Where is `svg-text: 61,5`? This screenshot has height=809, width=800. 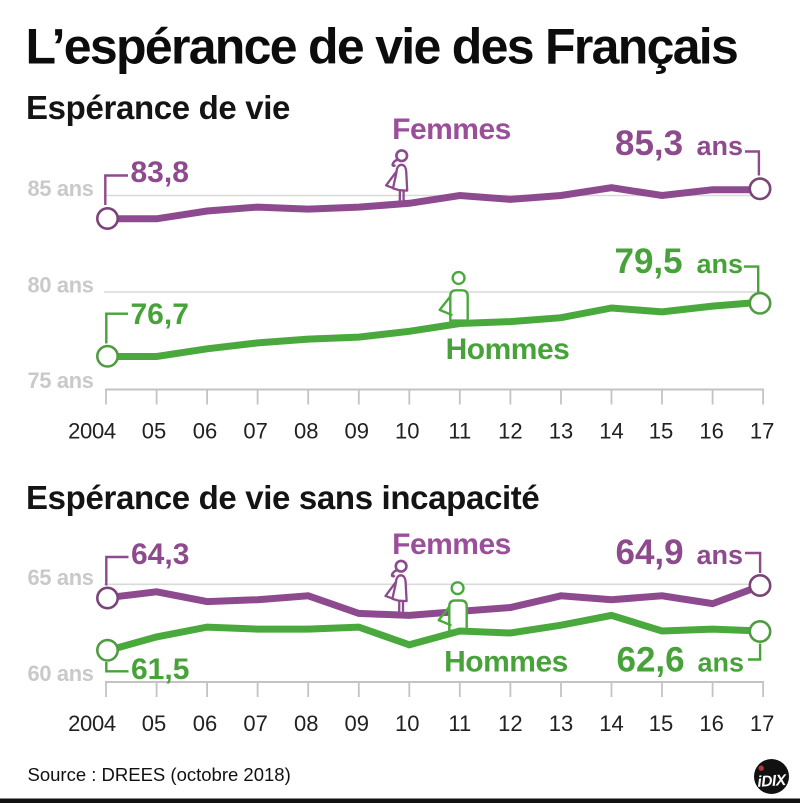
svg-text: 61,5 is located at coordinates (160, 669).